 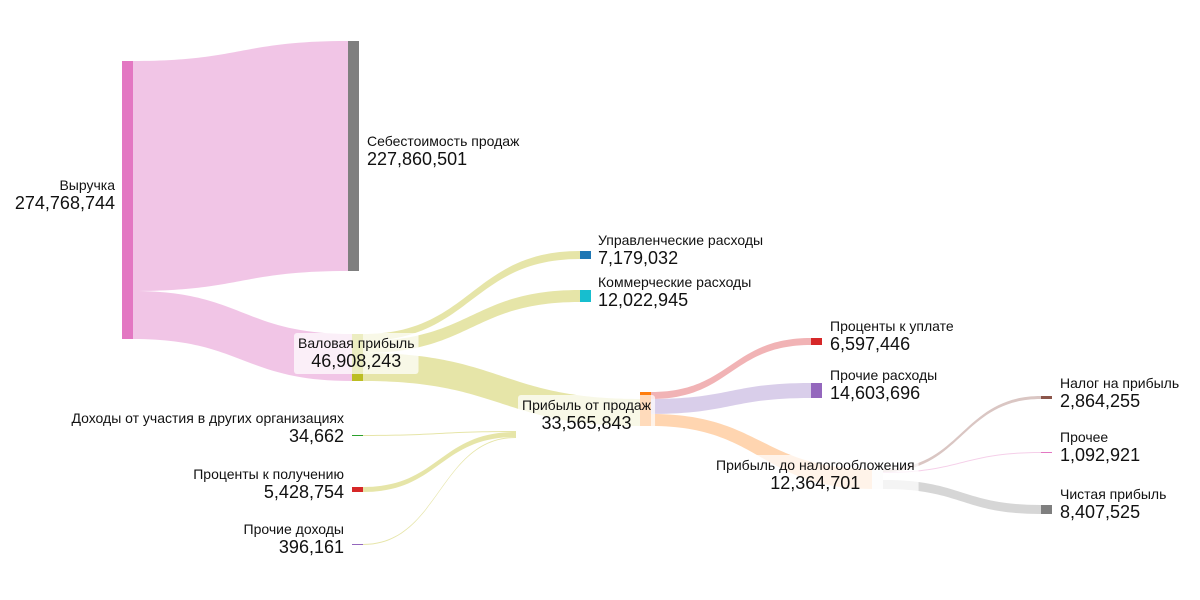 What do you see at coordinates (816, 341) in the screenshot?
I see `node-intpay` at bounding box center [816, 341].